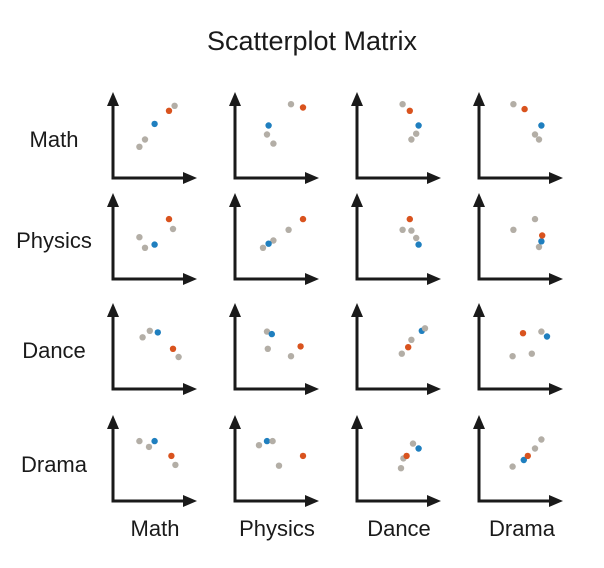 The width and height of the screenshot is (604, 568). What do you see at coordinates (152, 239) in the screenshot?
I see `panel-physics-vs-math` at bounding box center [152, 239].